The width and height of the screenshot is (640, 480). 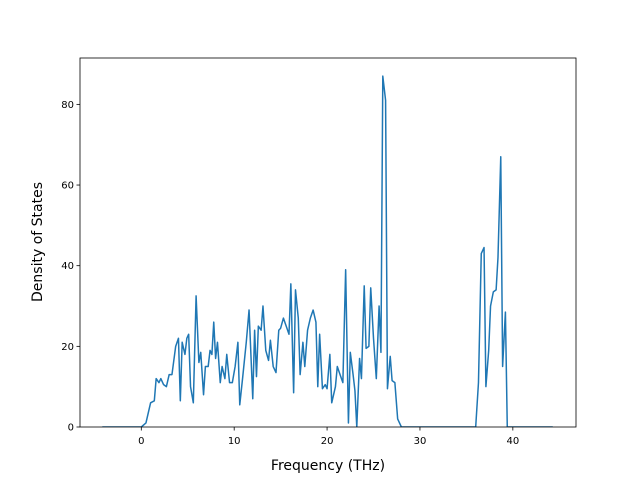 What do you see at coordinates (234, 441) in the screenshot?
I see `x-tick-label: 10` at bounding box center [234, 441].